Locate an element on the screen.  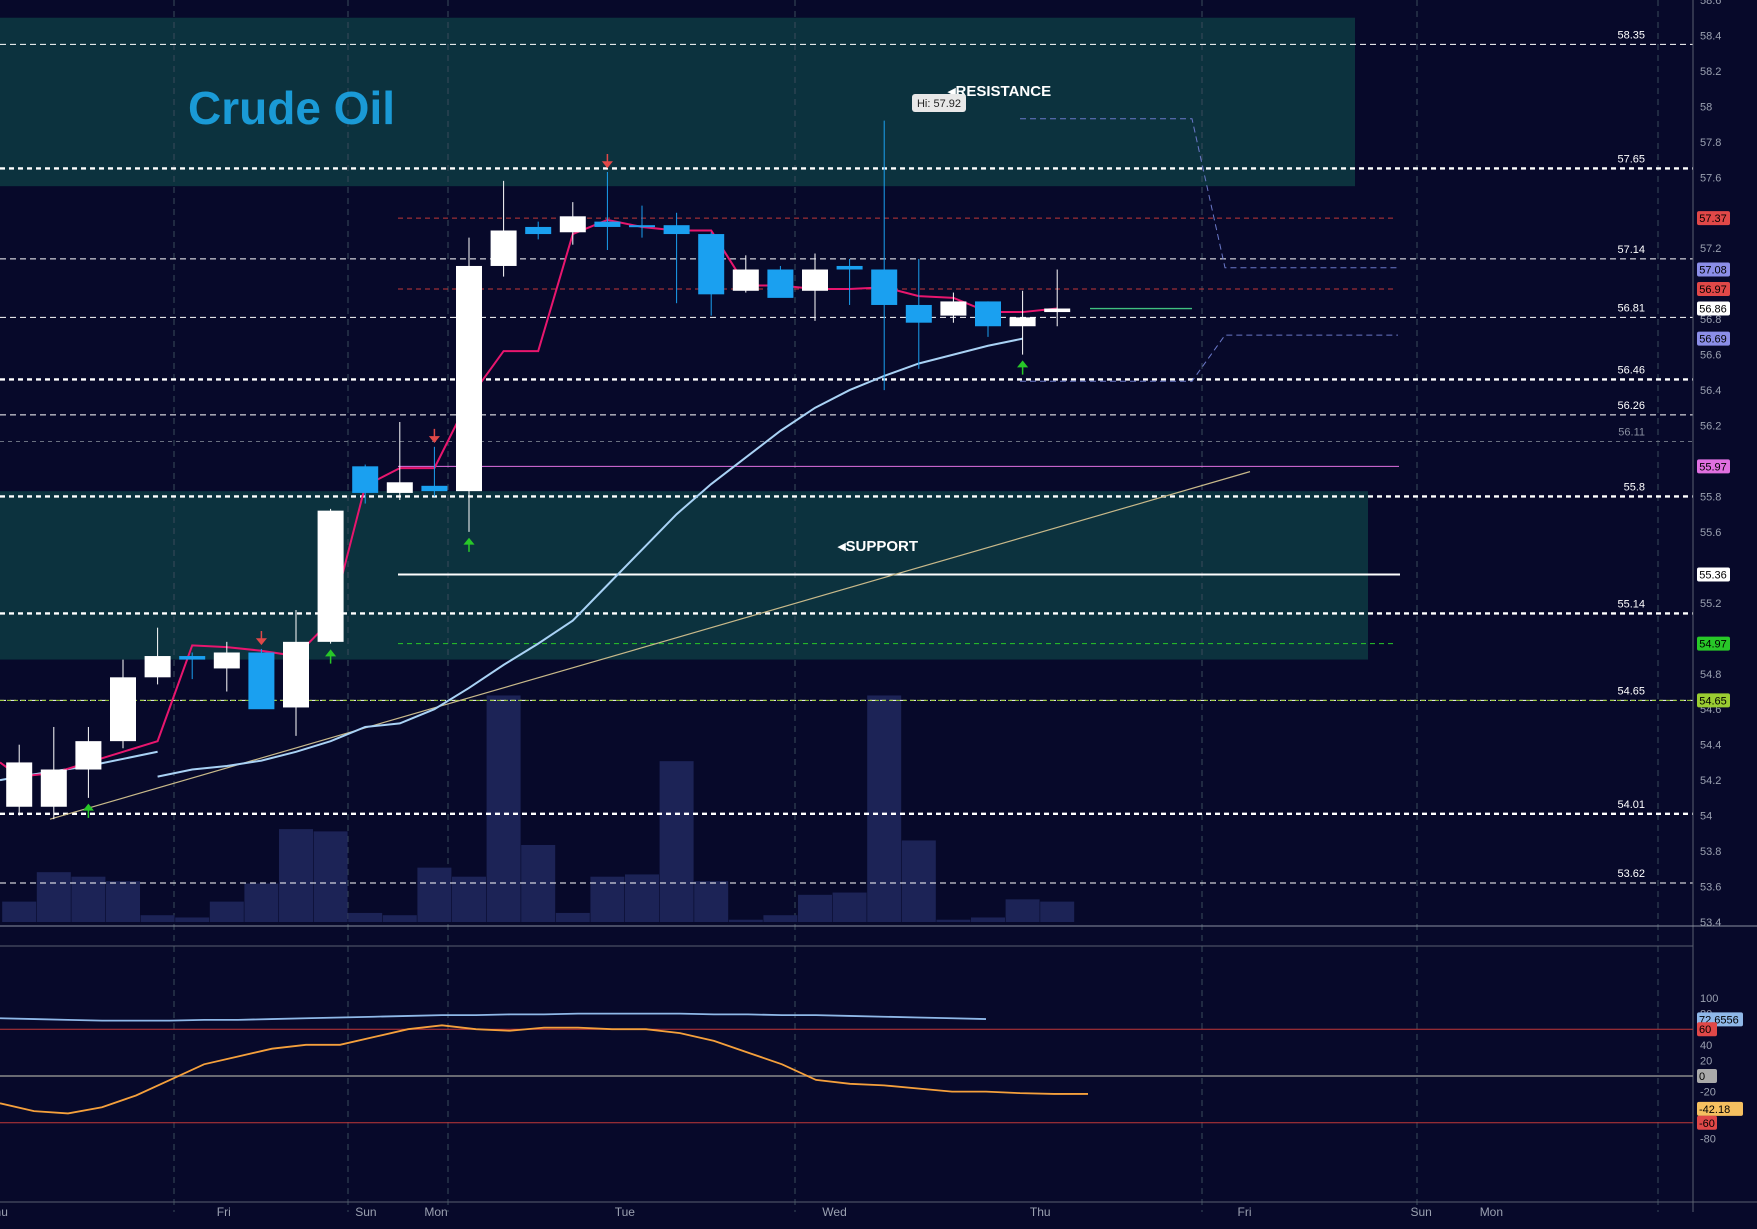
oscillator-tag-label: -60 is located at coordinates (1707, 1124).